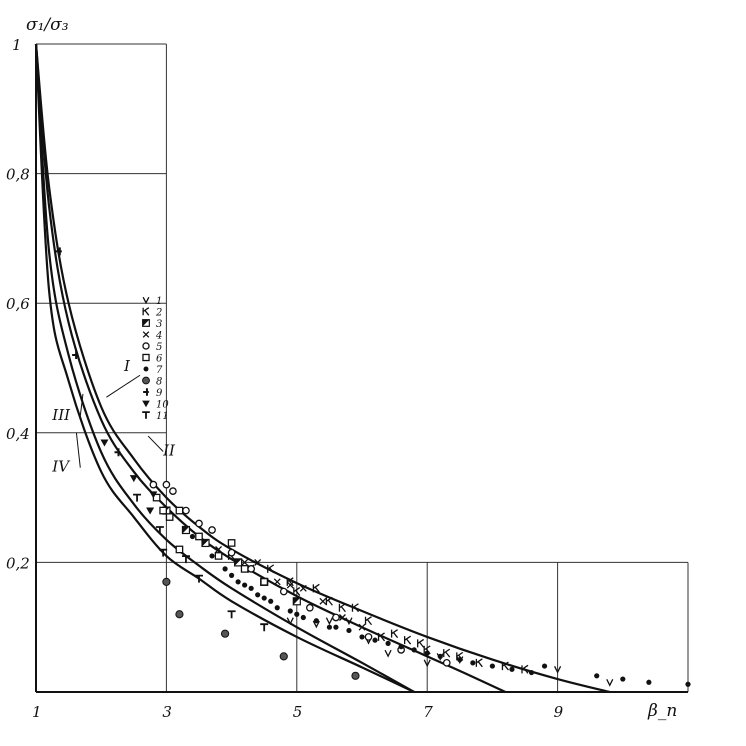 The height and width of the screenshot is (746, 746). I want to click on legend-label-4: 4, so click(158, 336).